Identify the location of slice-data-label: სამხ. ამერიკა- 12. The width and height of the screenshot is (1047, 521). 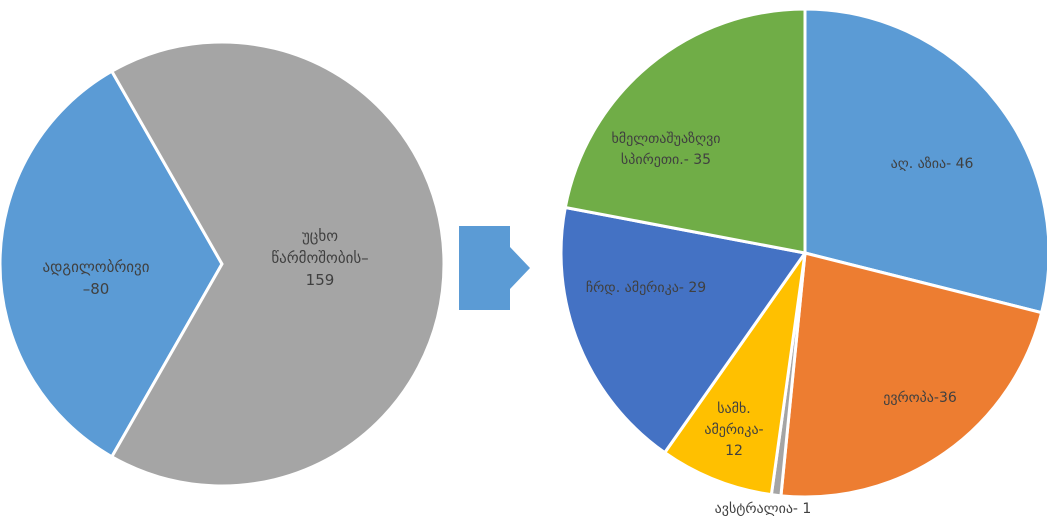
(733, 430).